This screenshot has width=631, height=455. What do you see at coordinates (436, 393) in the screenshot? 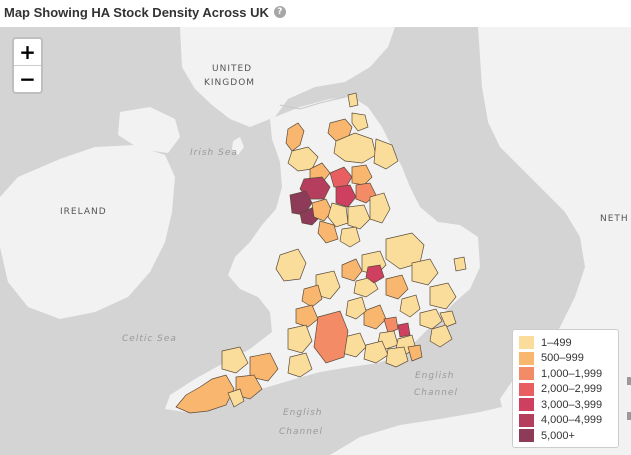
I see `label-english-channel-east-2: Channel` at bounding box center [436, 393].